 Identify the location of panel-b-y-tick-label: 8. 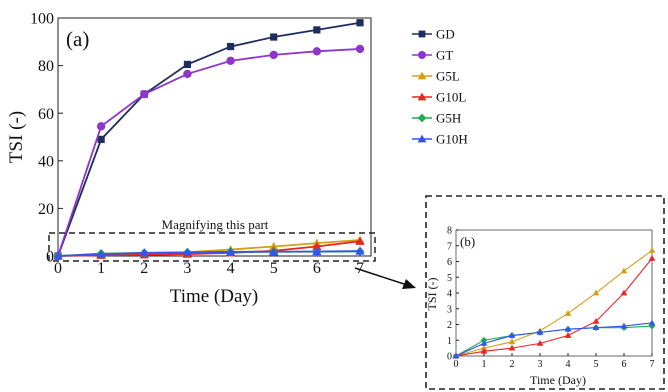
(449, 231).